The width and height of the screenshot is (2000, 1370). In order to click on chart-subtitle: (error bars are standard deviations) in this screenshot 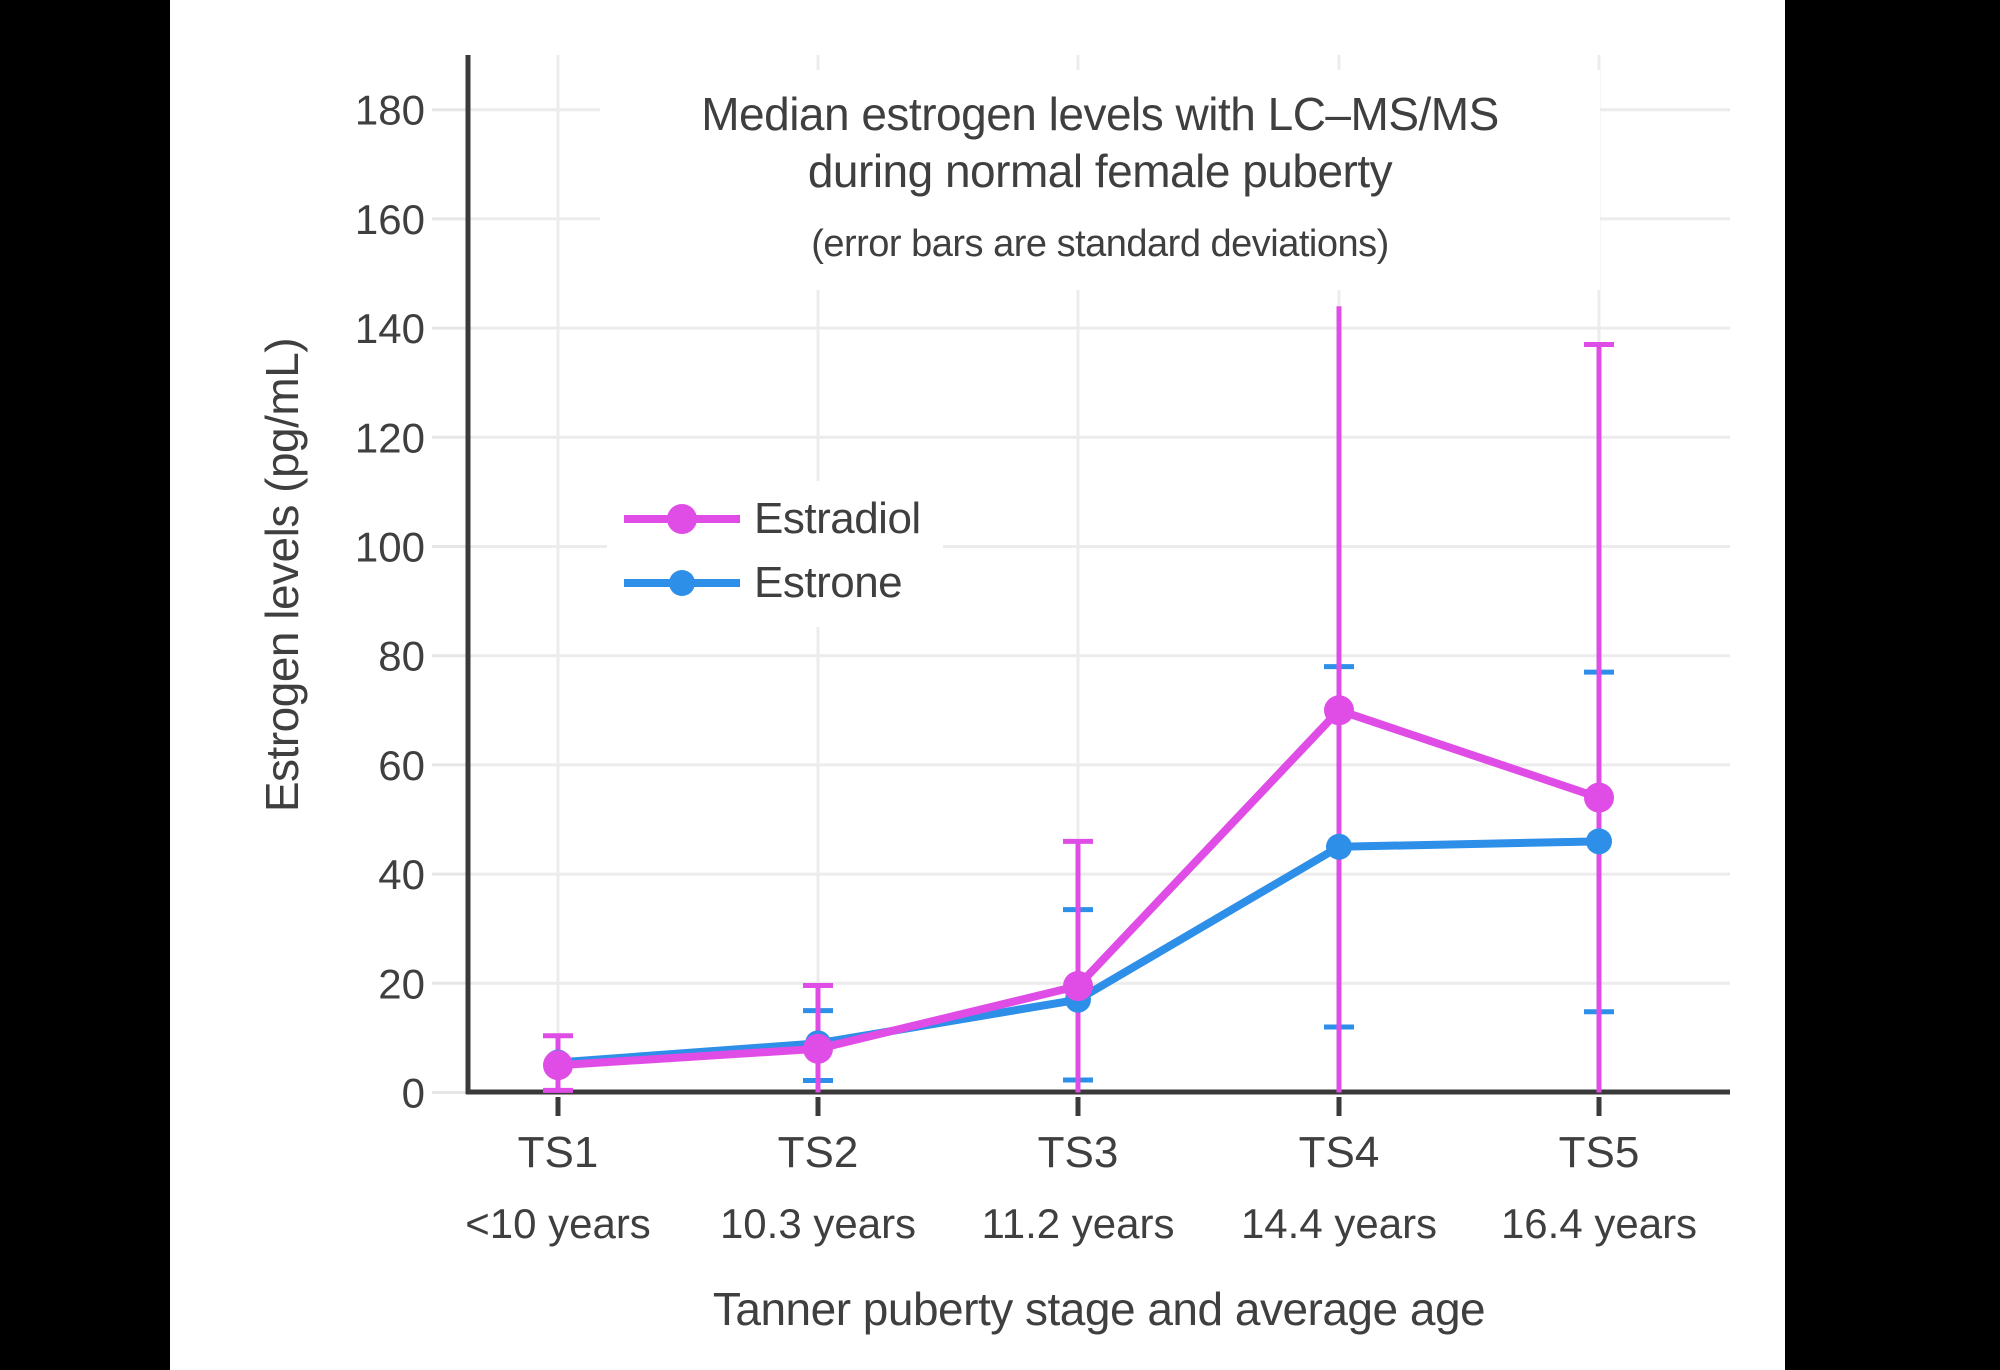, I will do `click(1100, 244)`.